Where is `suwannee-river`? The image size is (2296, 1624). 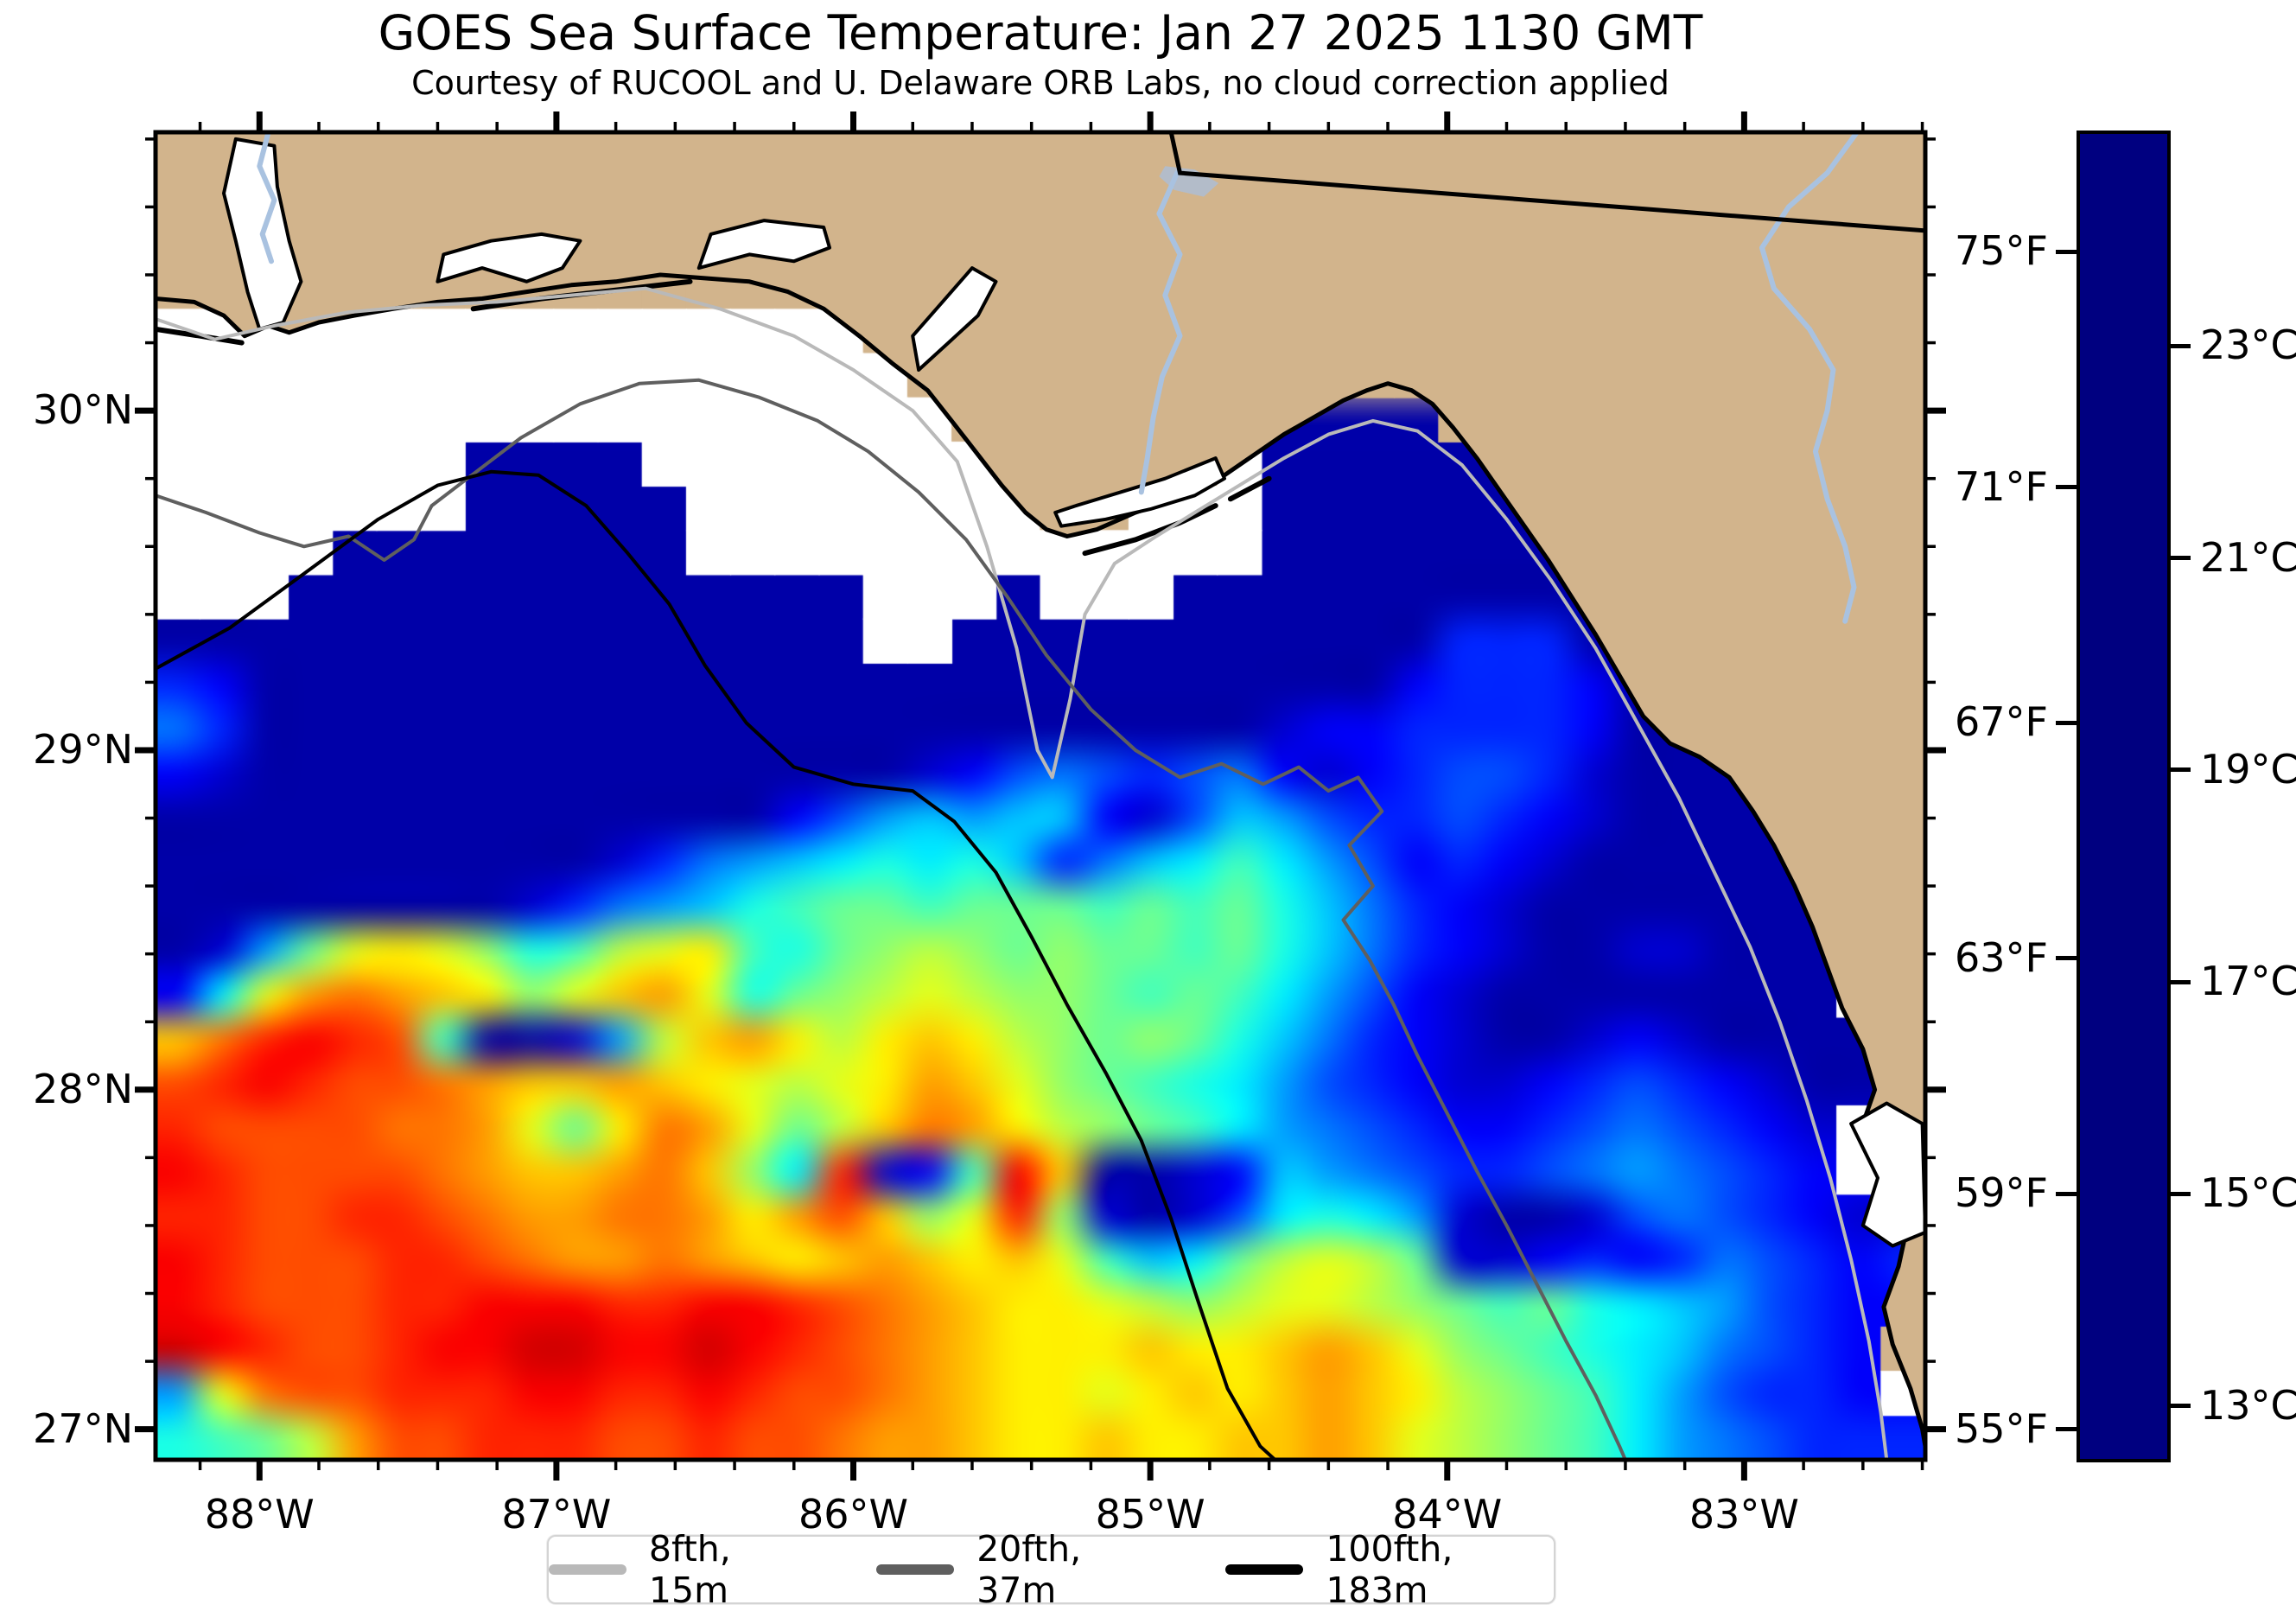 suwannee-river is located at coordinates (1809, 378).